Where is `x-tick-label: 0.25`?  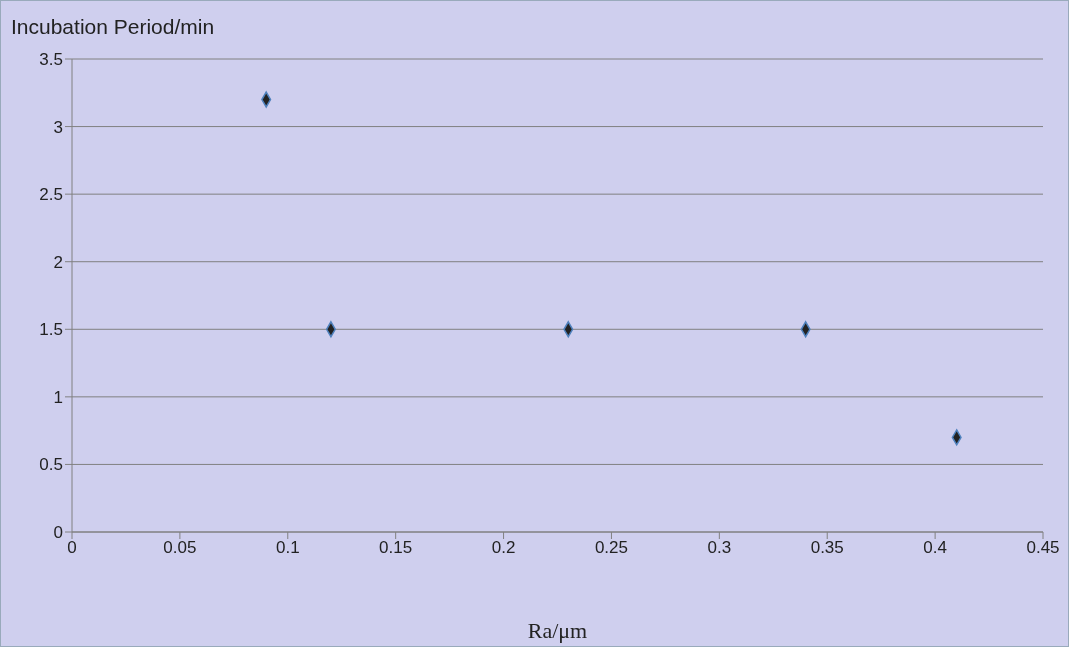
x-tick-label: 0.25 is located at coordinates (611, 548).